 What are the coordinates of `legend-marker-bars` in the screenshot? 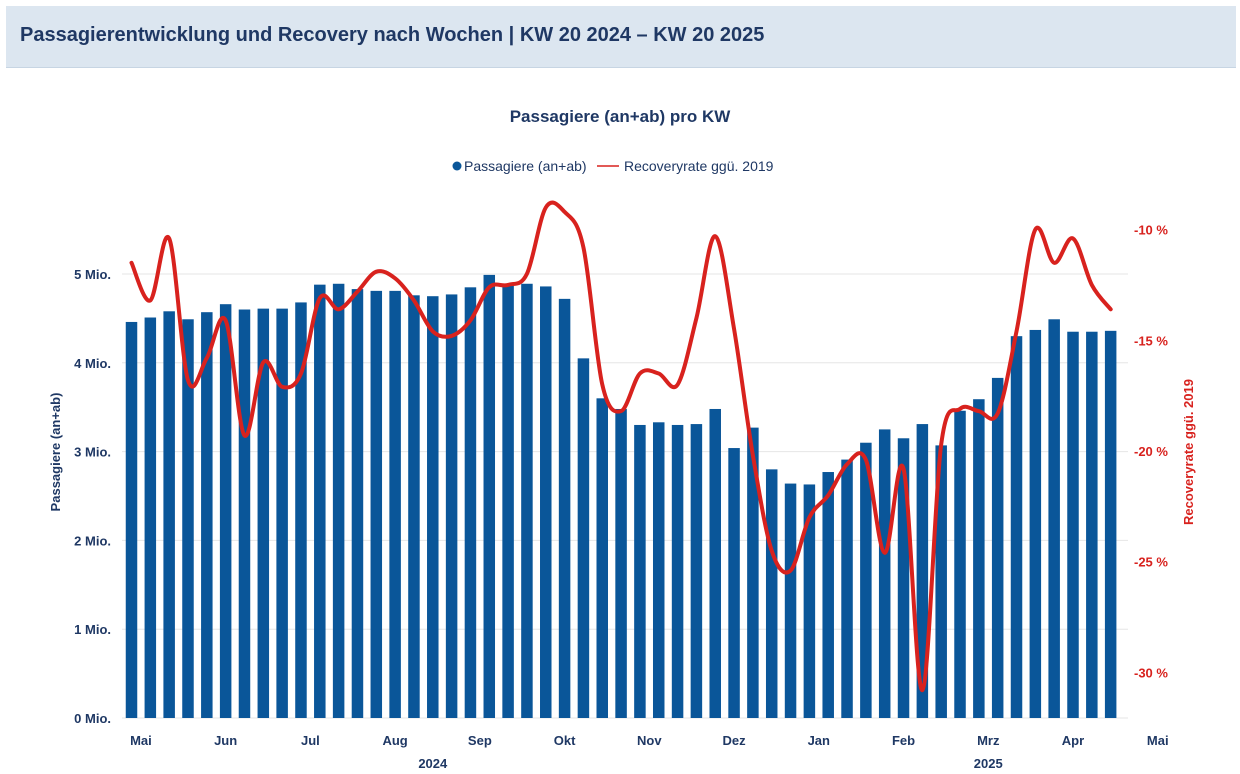 It's located at (457, 166).